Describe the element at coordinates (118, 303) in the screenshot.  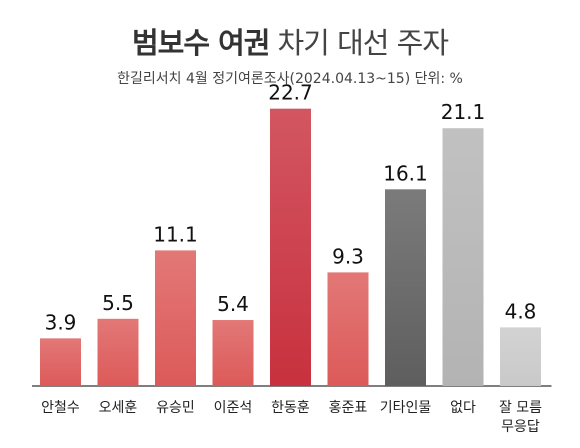
I see `value-label-2: 5.5` at that location.